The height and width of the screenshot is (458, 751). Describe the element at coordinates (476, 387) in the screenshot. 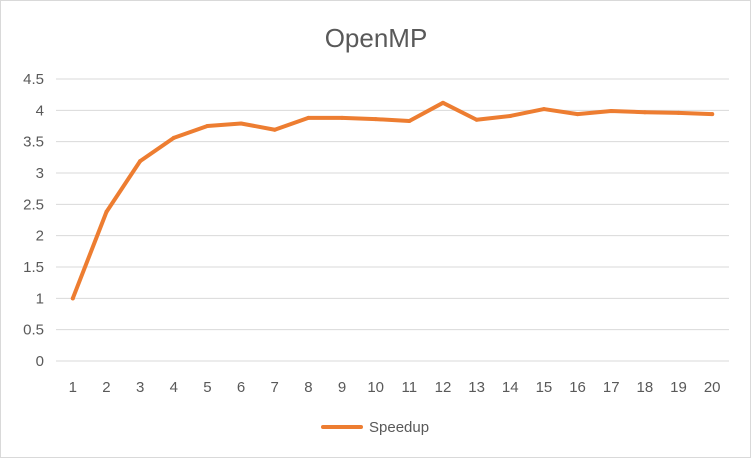

I see `x-tick-label: 13` at that location.